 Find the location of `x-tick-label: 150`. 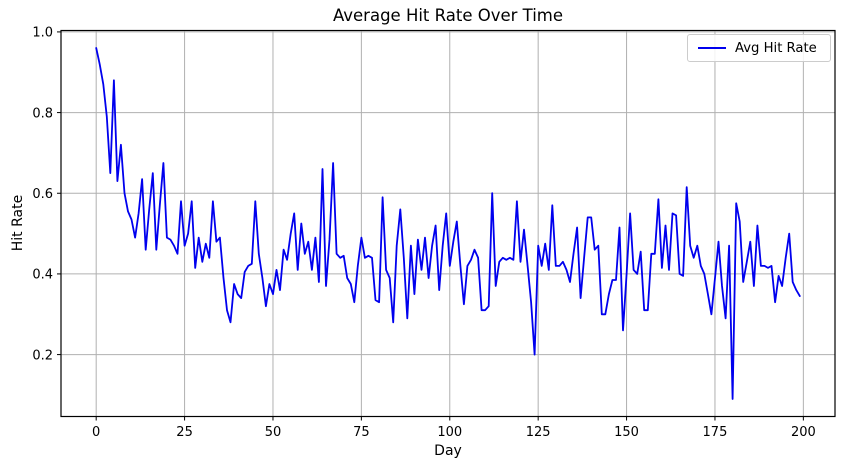

x-tick-label: 150 is located at coordinates (626, 432).